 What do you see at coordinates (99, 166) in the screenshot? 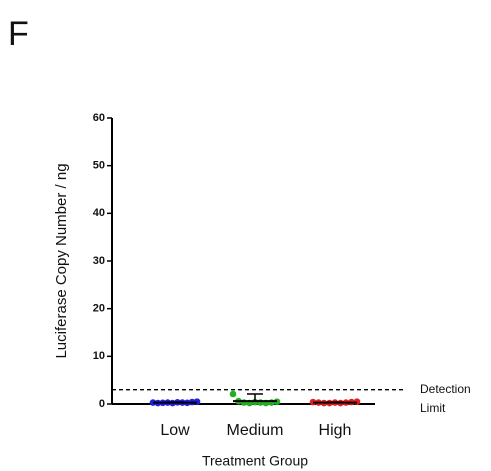
I see `y-tick-label: 50` at bounding box center [99, 166].